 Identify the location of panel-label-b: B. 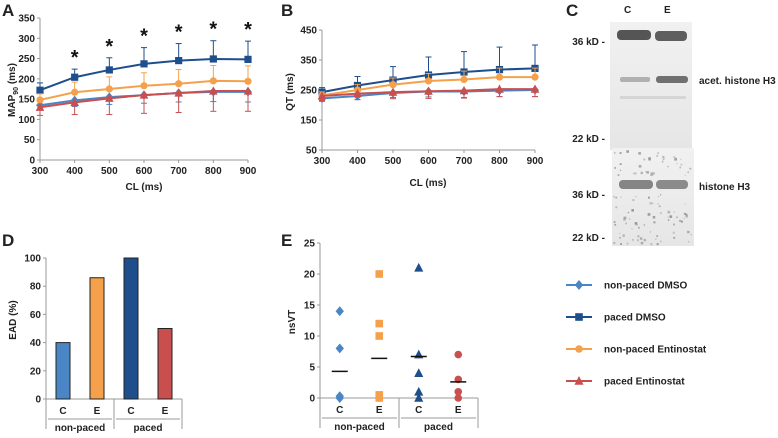
(287, 10).